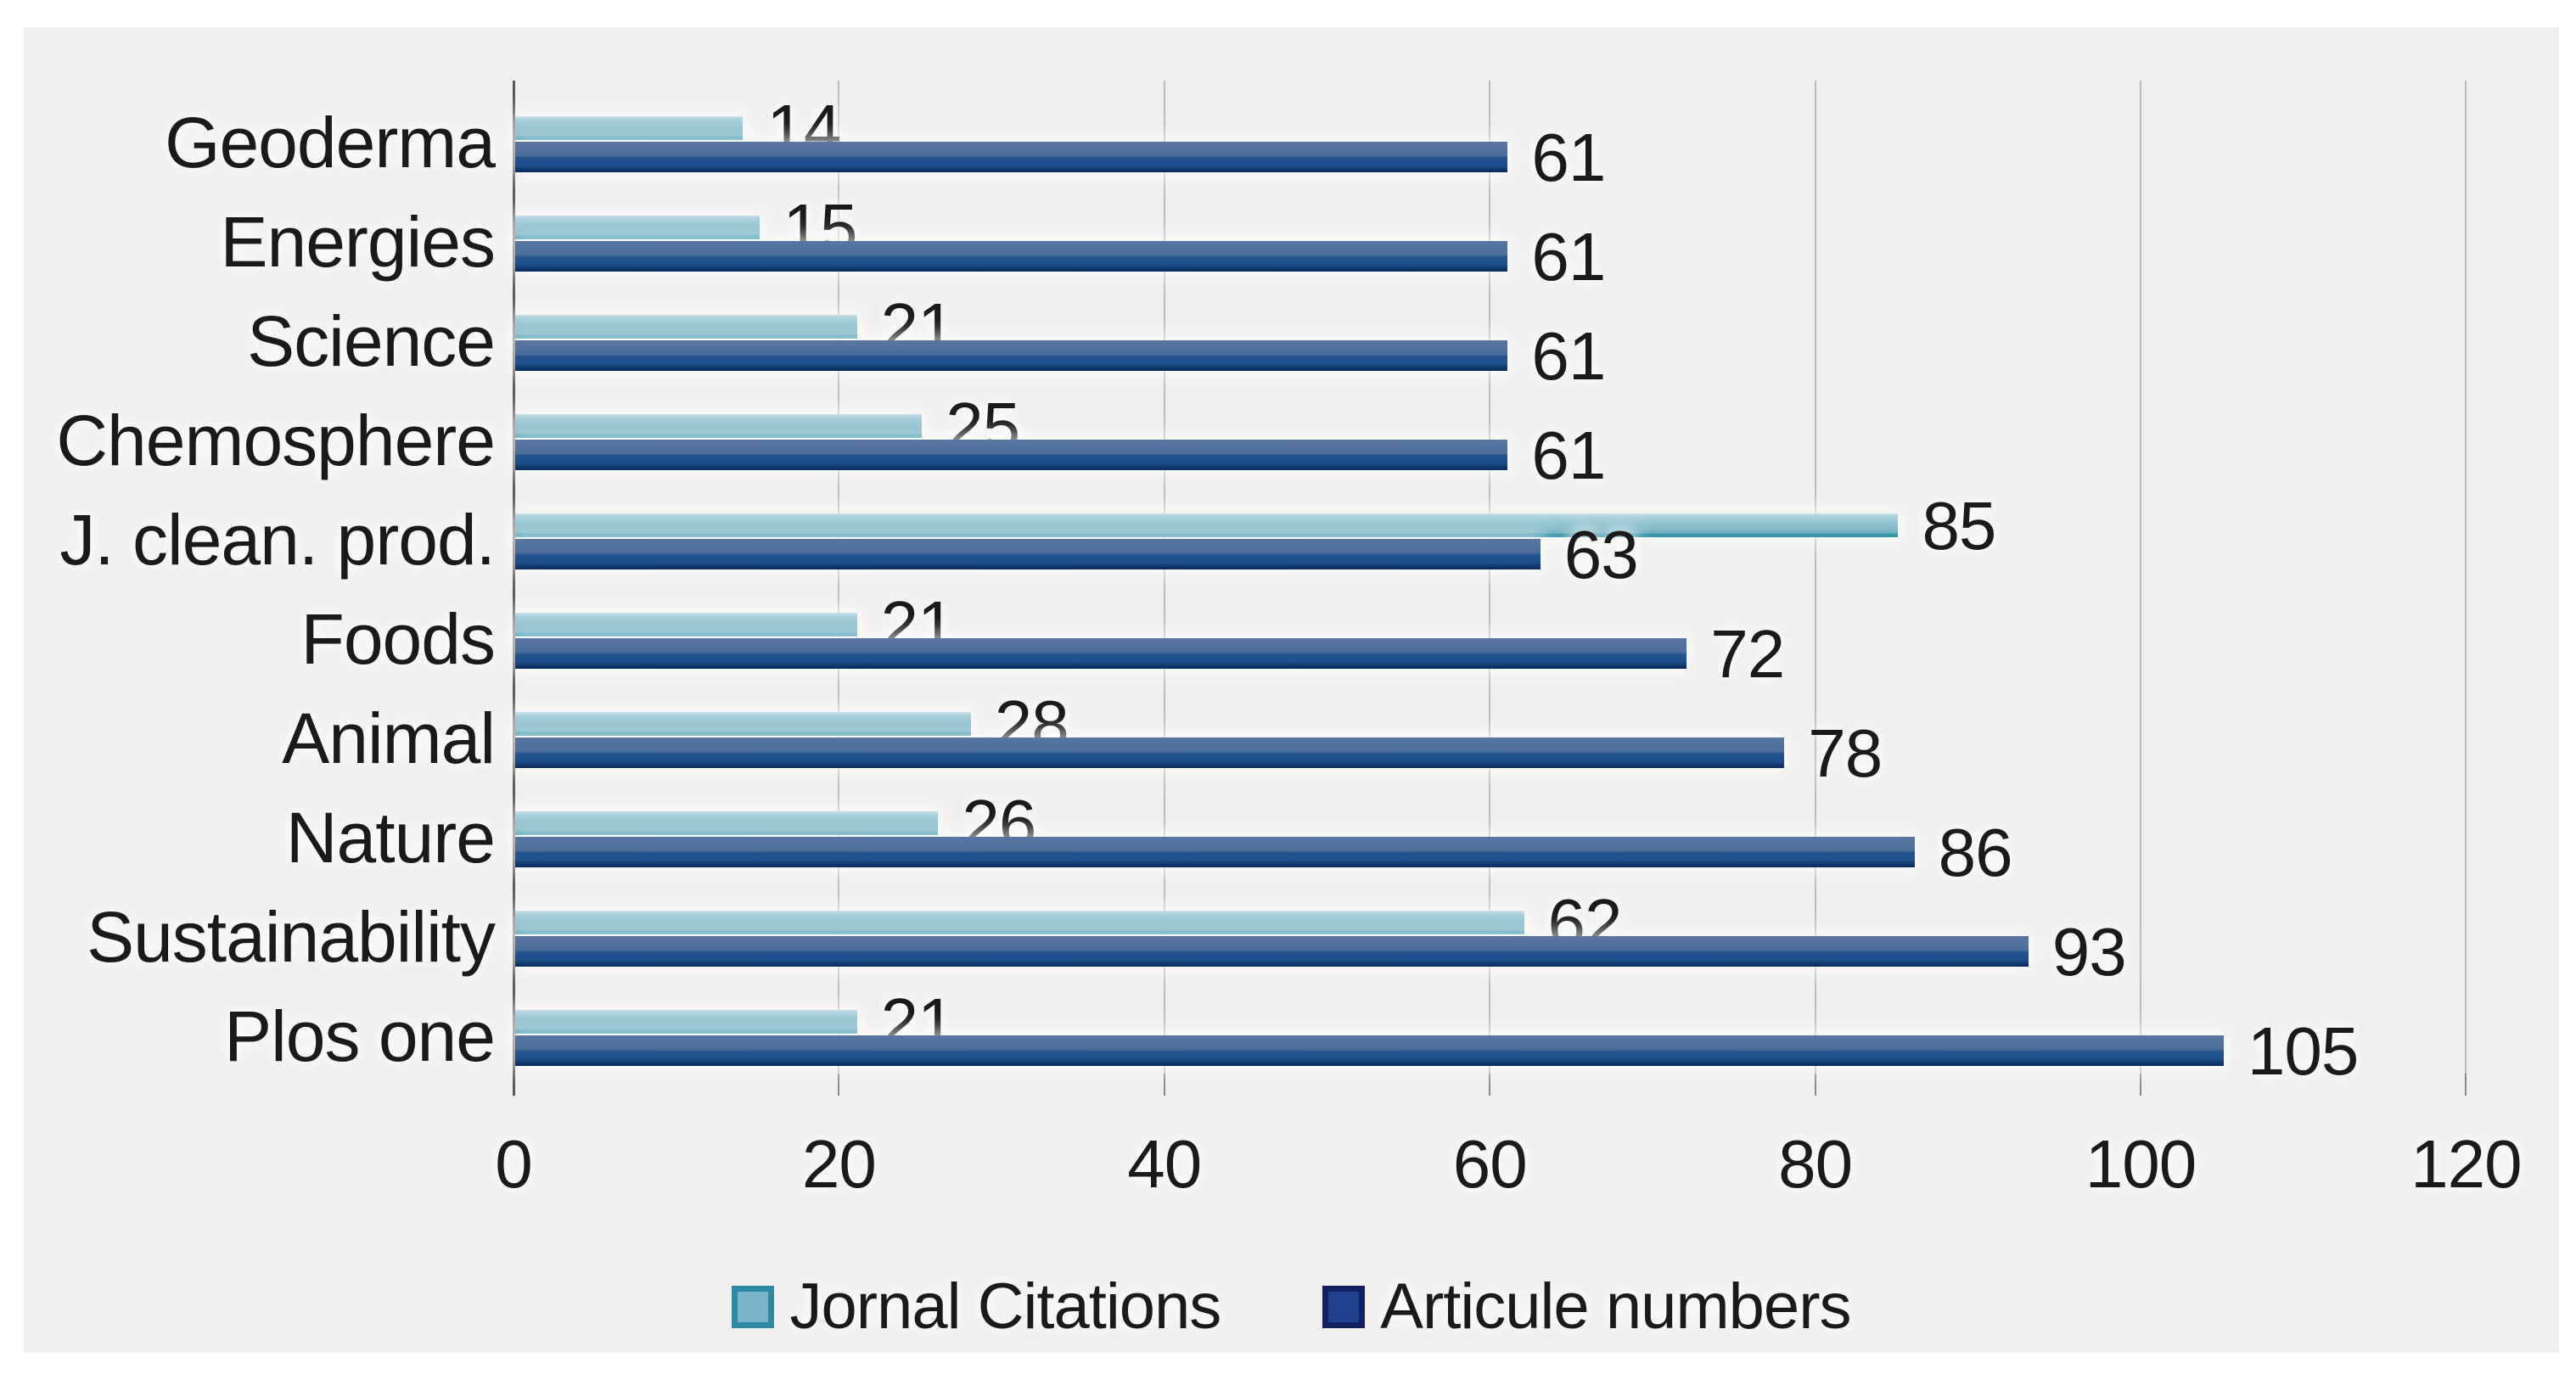  I want to click on bar-value-label-articule-numbers: 93, so click(2089, 952).